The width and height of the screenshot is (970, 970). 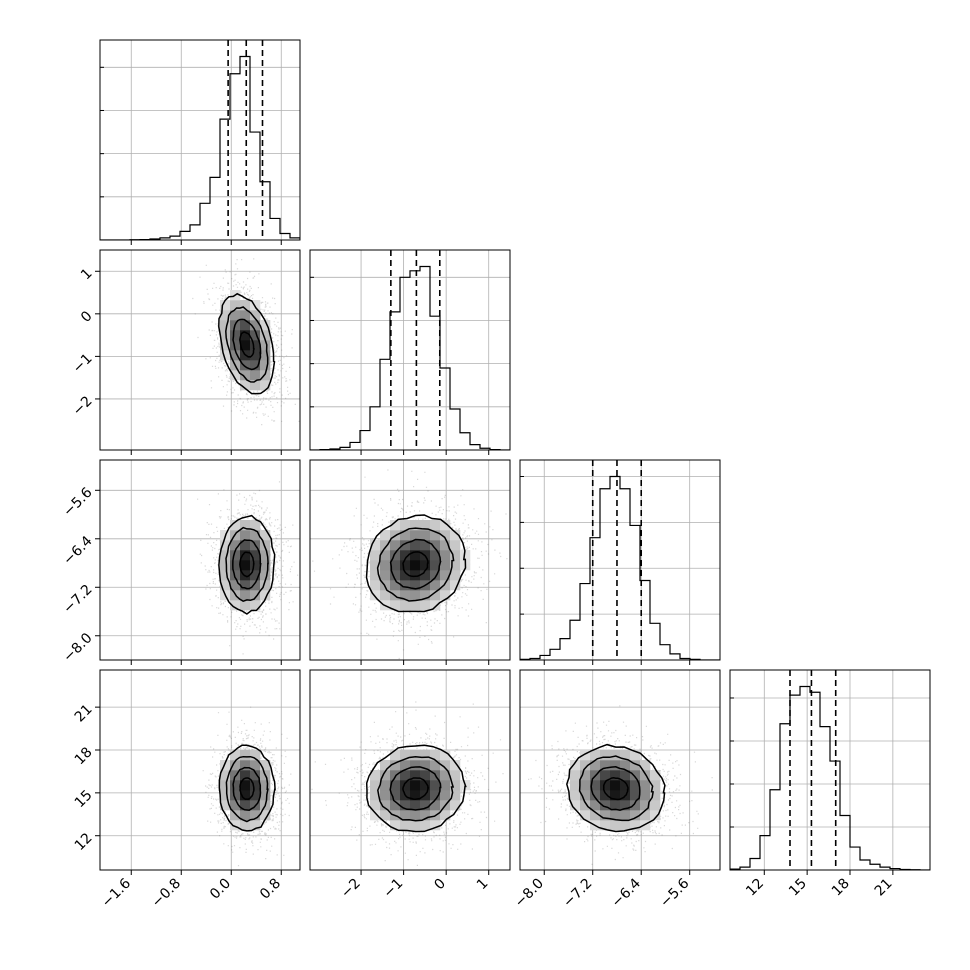 I want to click on y-tick-label: 21, so click(x=84, y=713).